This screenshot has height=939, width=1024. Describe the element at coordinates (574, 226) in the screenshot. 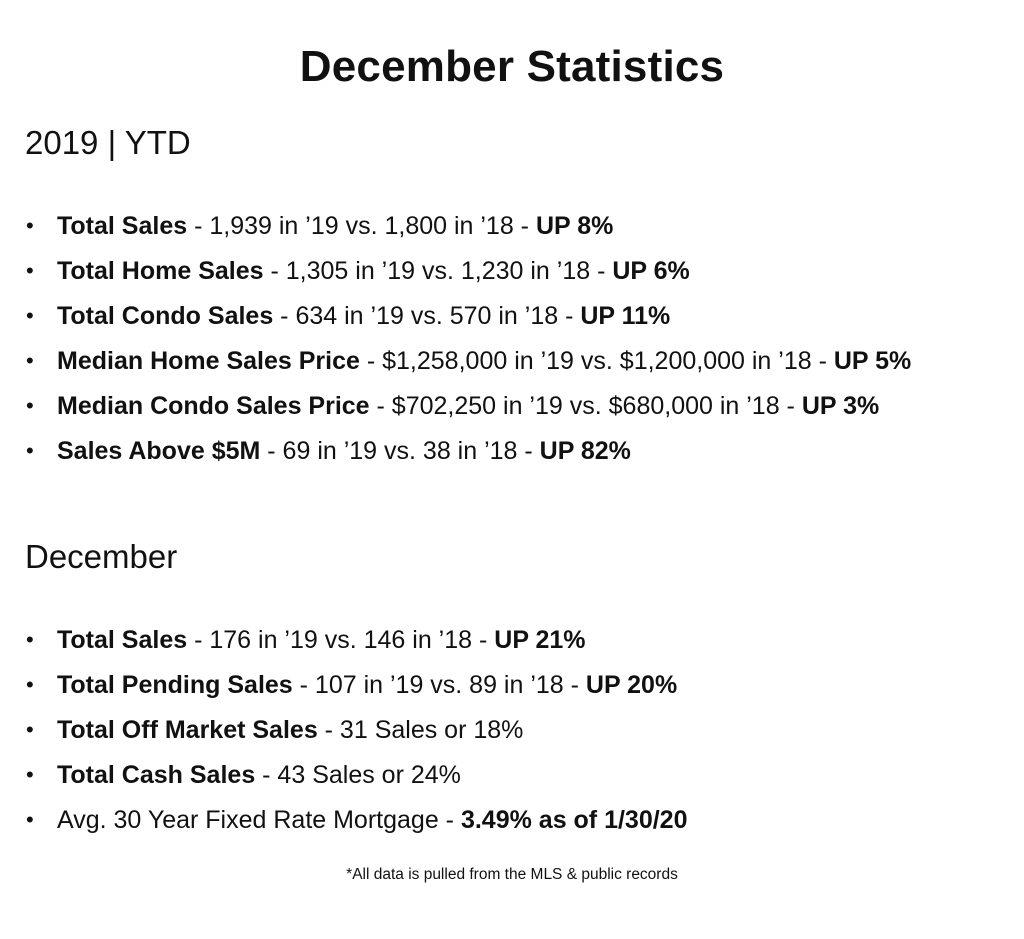

I see `stat-result: UP 8%` at that location.